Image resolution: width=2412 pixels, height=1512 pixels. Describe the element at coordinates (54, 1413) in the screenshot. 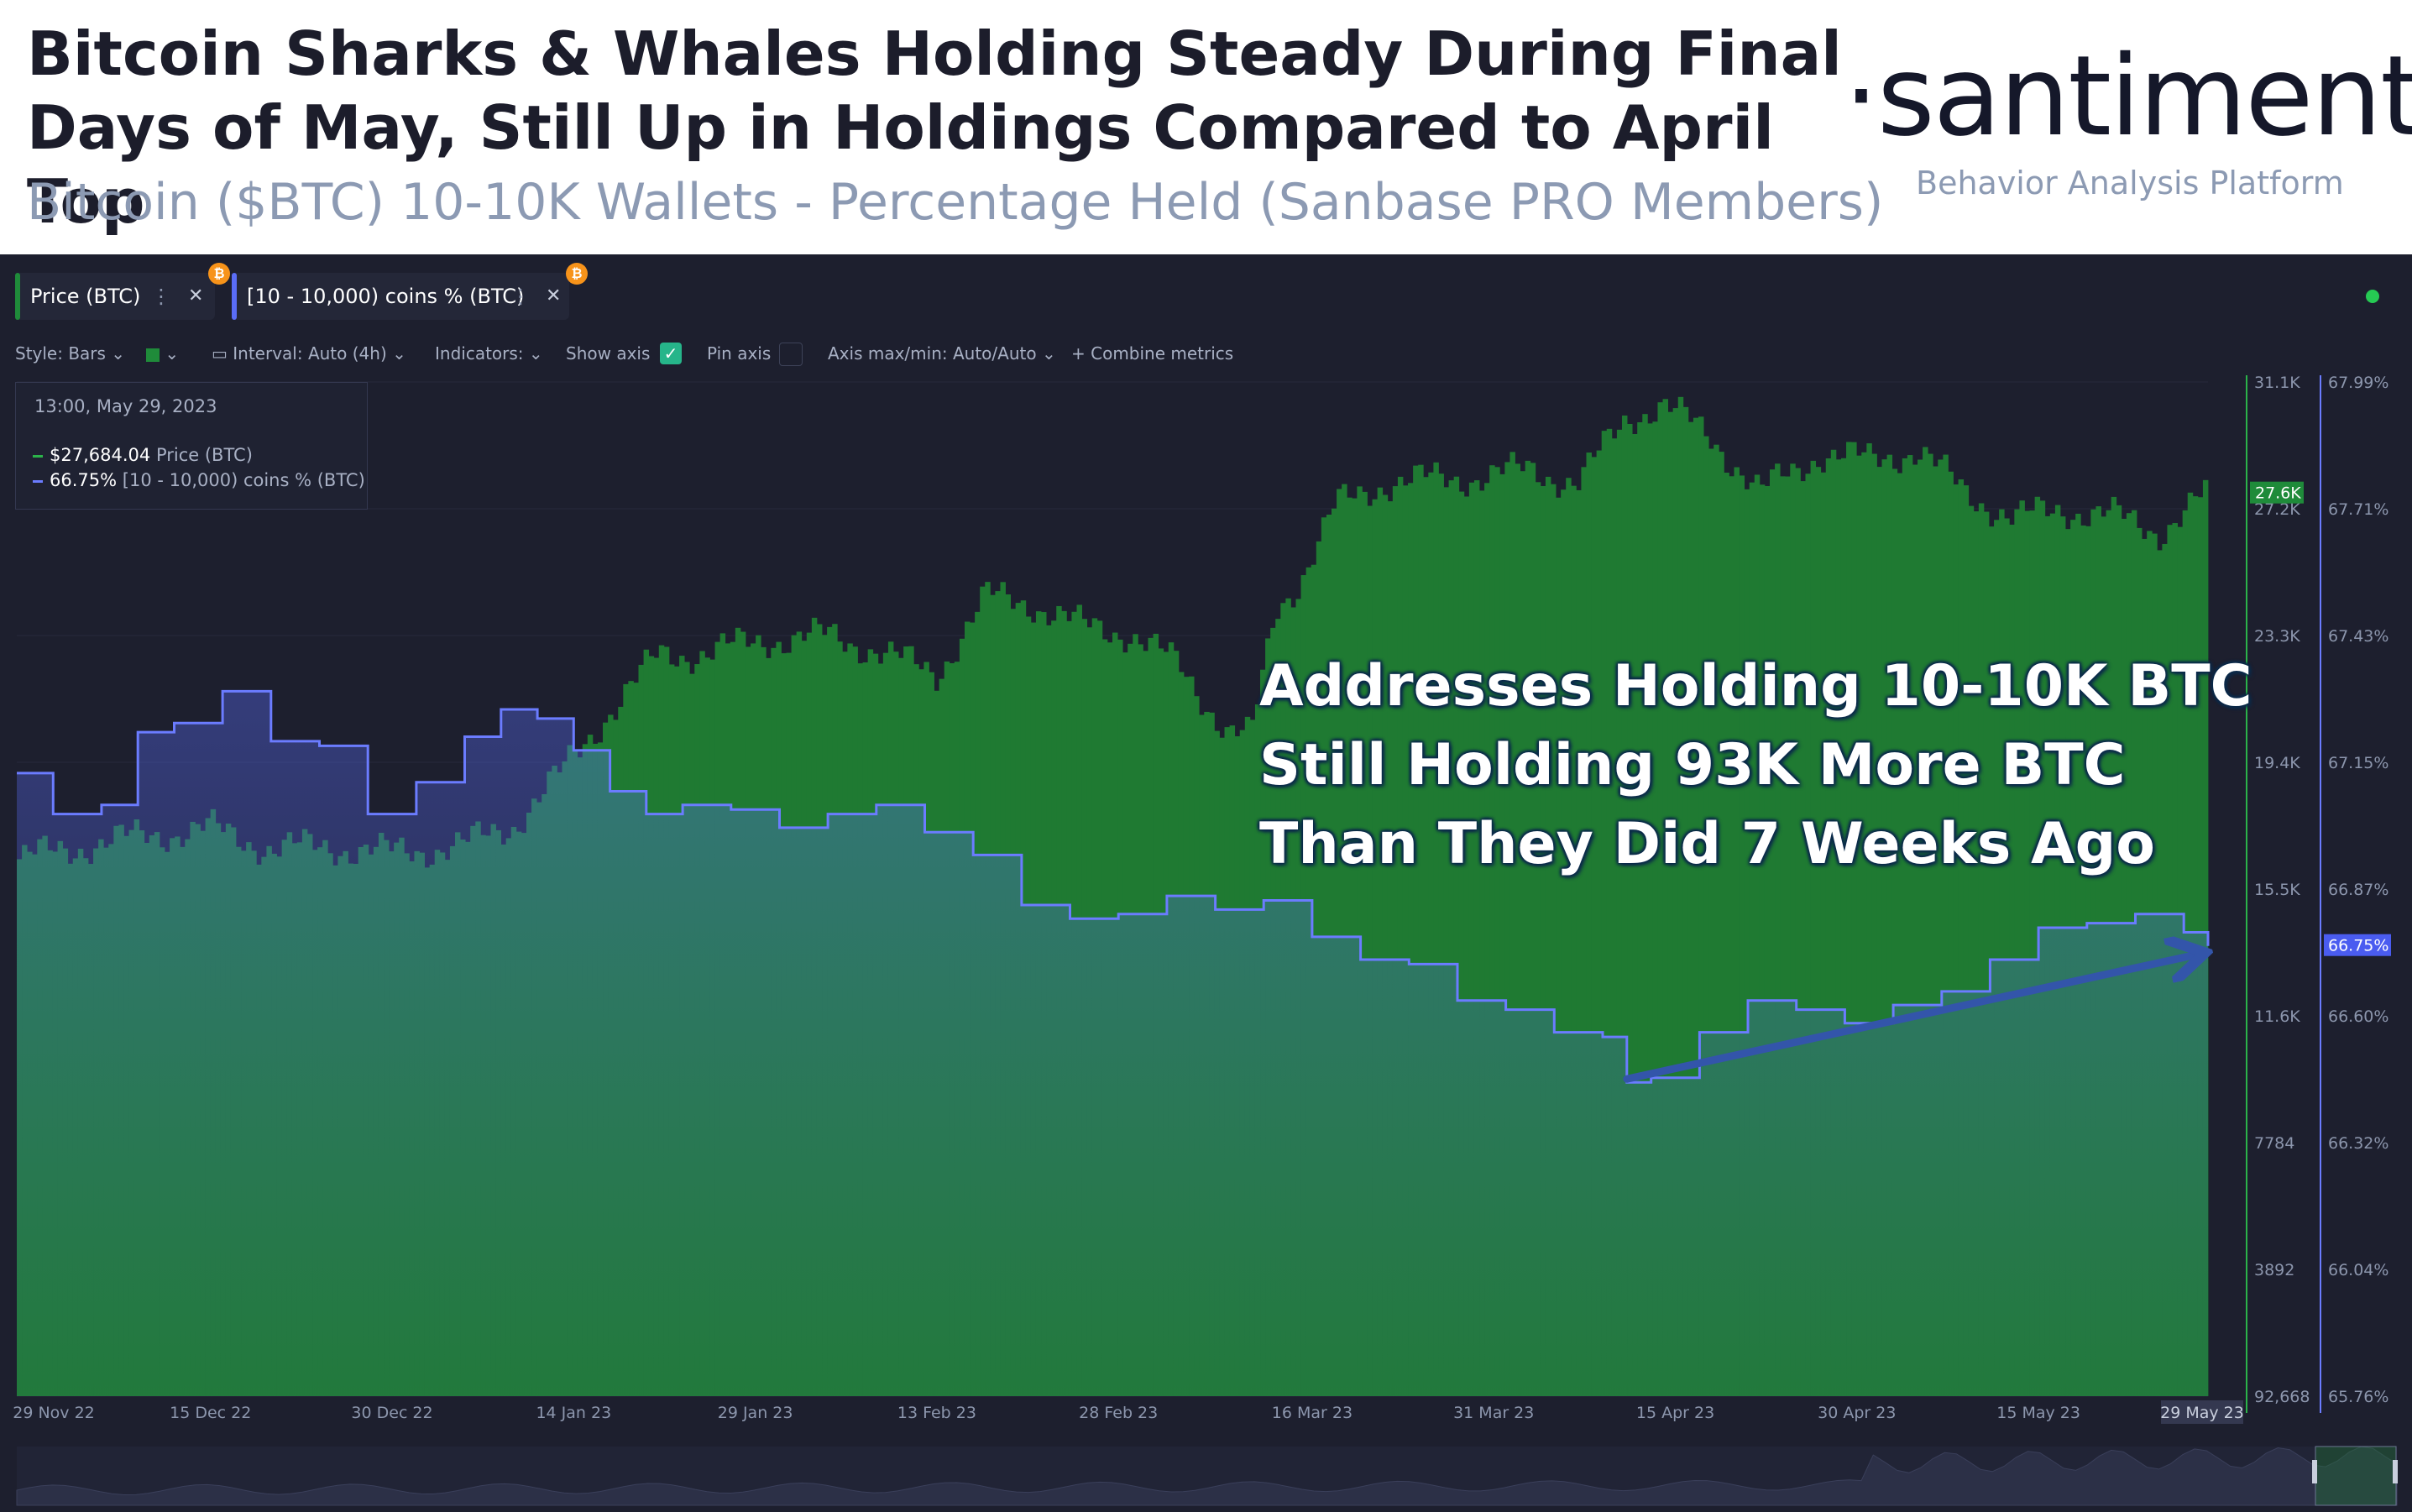

I see `x-tick-label: 29 Nov 22` at that location.